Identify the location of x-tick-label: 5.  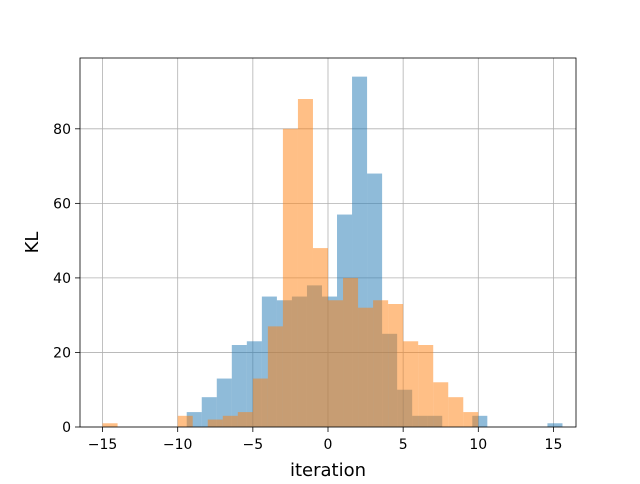
(403, 445).